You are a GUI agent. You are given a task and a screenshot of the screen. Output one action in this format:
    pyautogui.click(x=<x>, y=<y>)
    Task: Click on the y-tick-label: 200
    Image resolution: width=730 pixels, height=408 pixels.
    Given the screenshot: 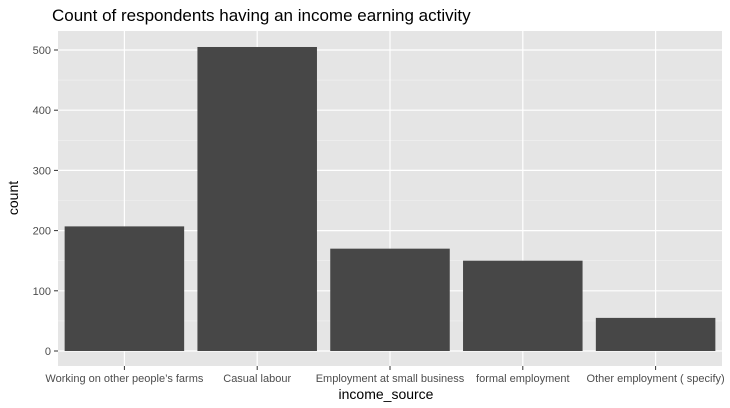 What is the action you would take?
    pyautogui.click(x=42, y=232)
    